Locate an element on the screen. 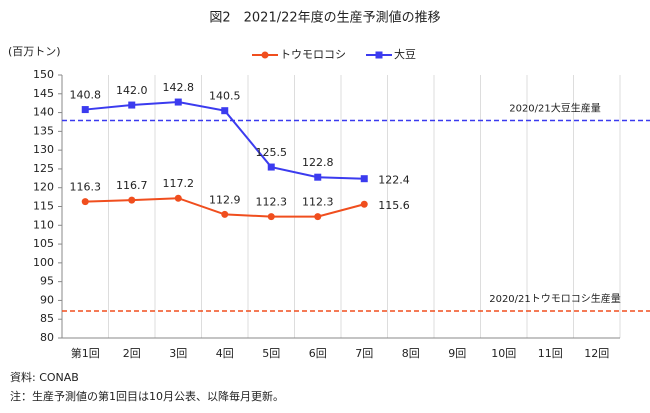 The width and height of the screenshot is (650, 413). data-label: 142.0 is located at coordinates (132, 90).